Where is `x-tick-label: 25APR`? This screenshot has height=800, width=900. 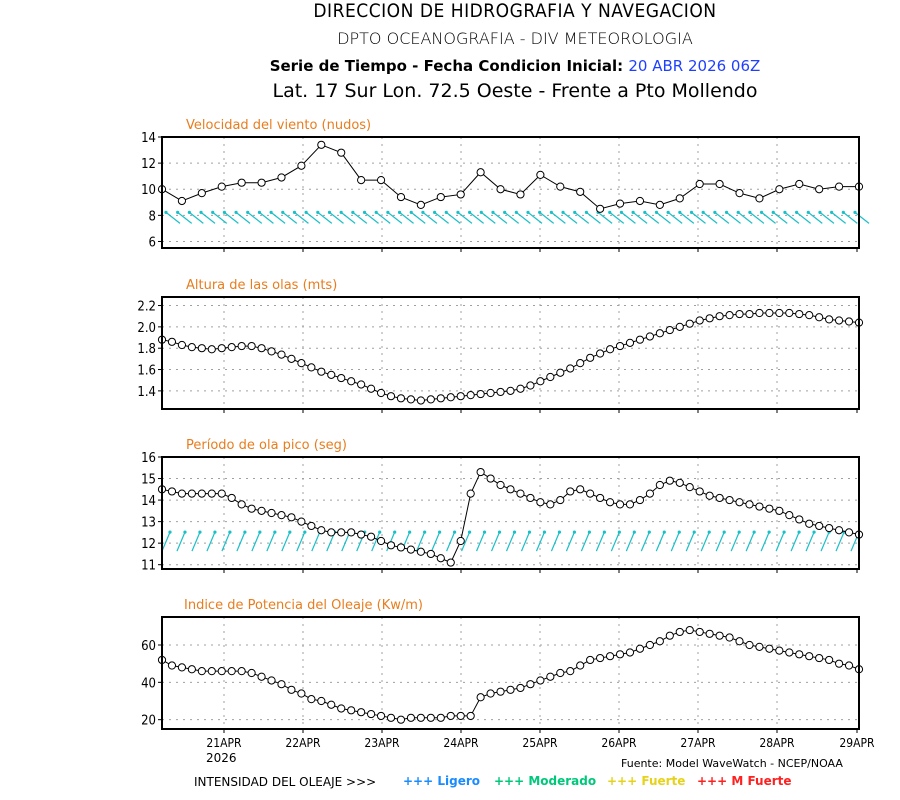 x-tick-label: 25APR is located at coordinates (540, 743).